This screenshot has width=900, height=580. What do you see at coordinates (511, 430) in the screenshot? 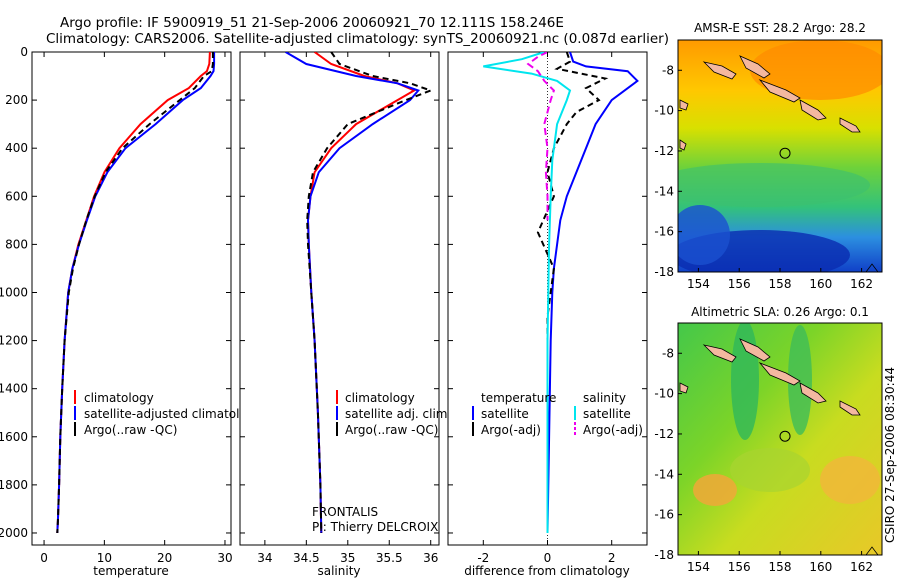
I see `legend-label-temp-argo: Argo(-adj)` at bounding box center [511, 430].